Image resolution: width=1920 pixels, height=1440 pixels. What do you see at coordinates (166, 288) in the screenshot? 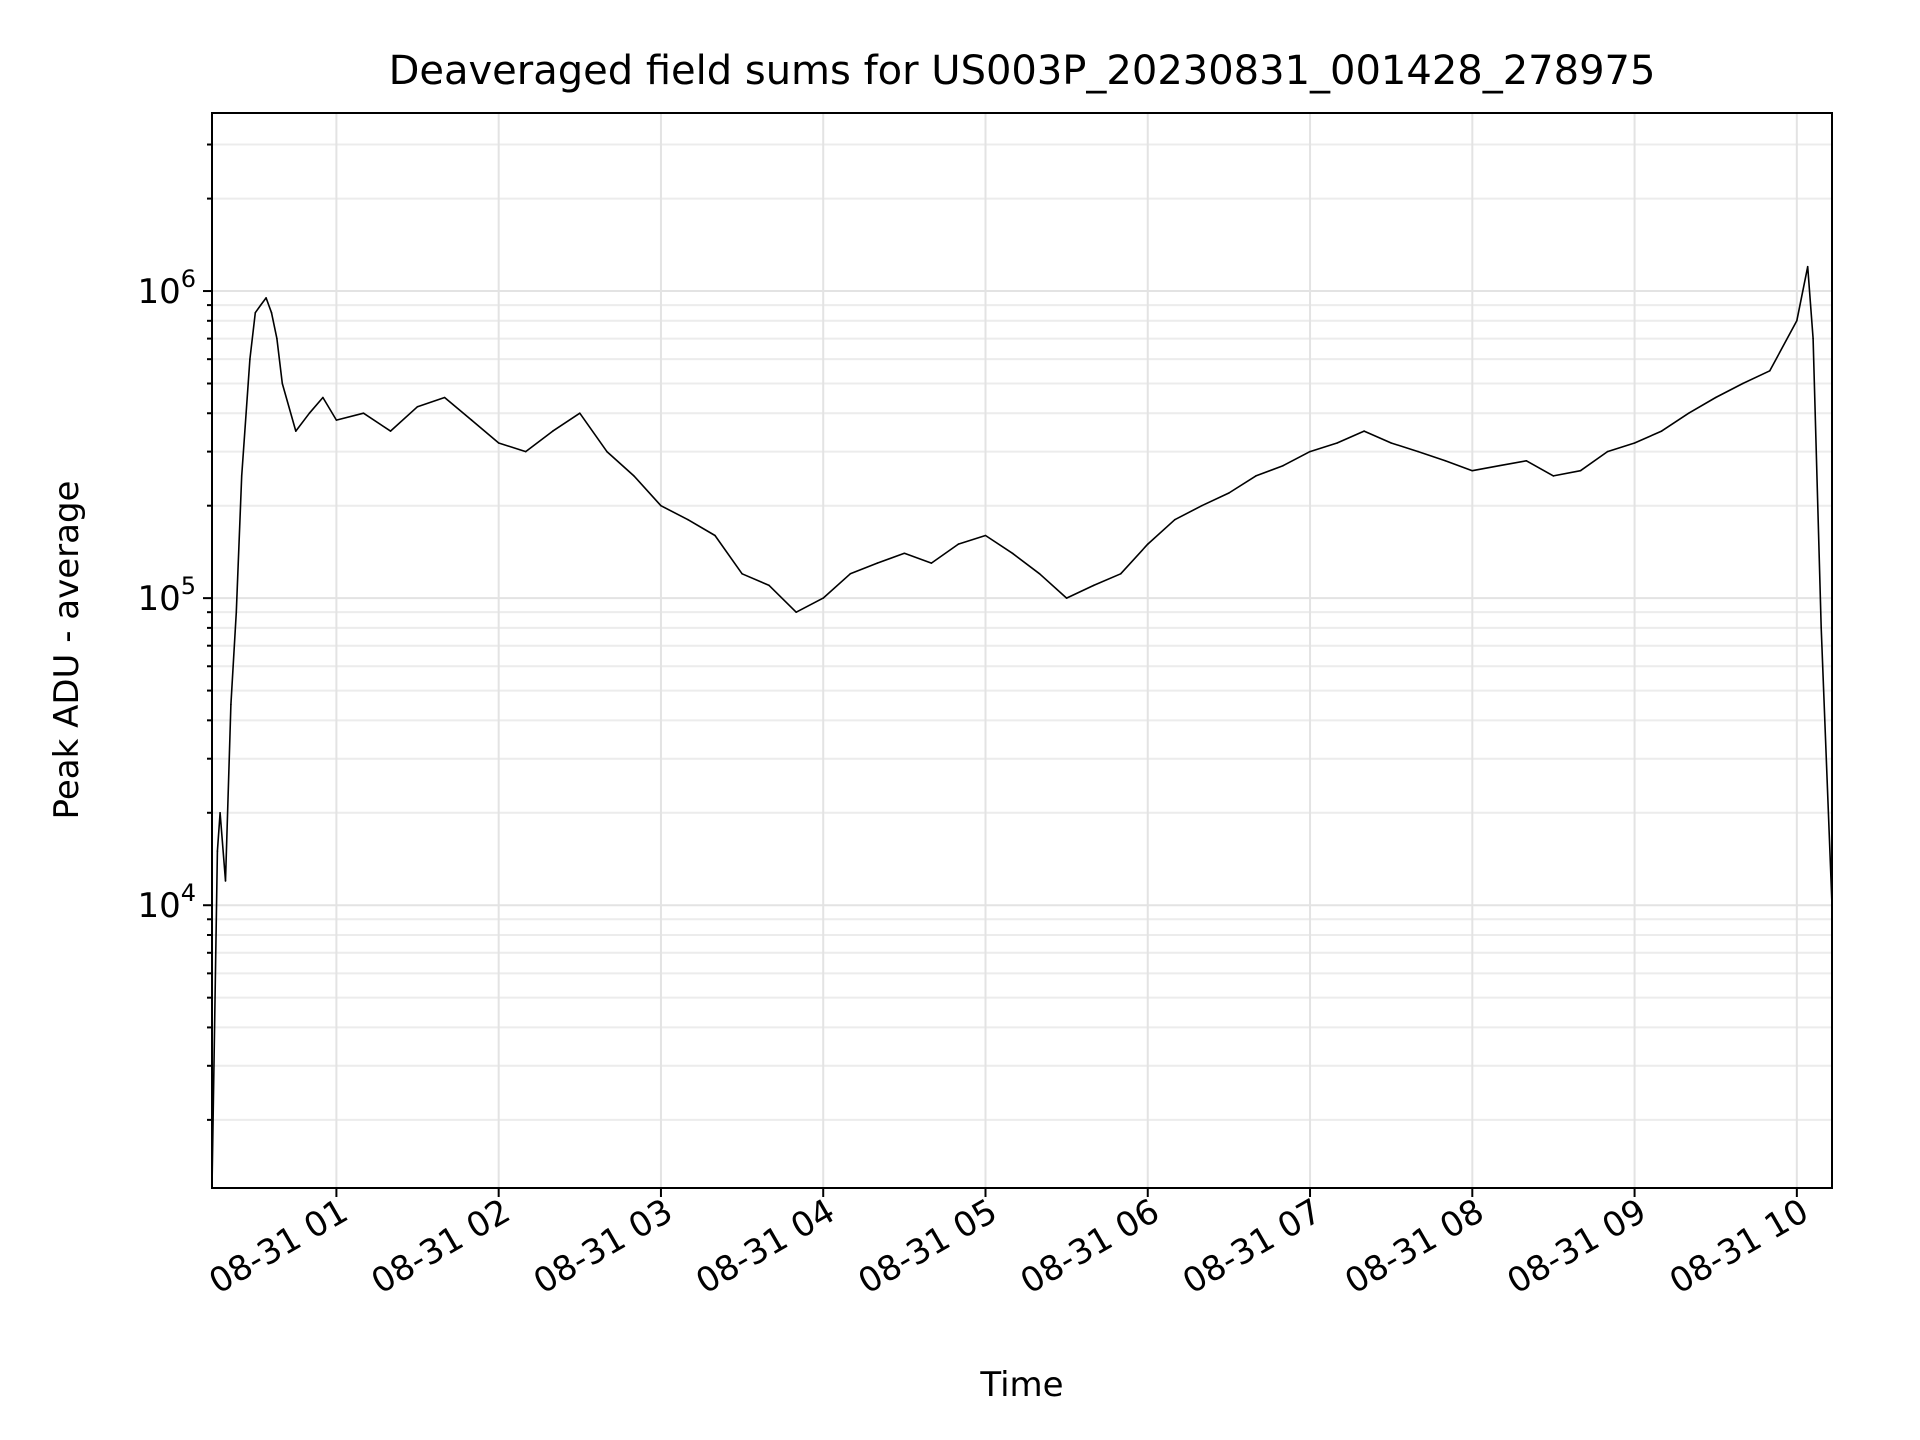
I see `y-tick-label: 10⁶` at bounding box center [166, 288].